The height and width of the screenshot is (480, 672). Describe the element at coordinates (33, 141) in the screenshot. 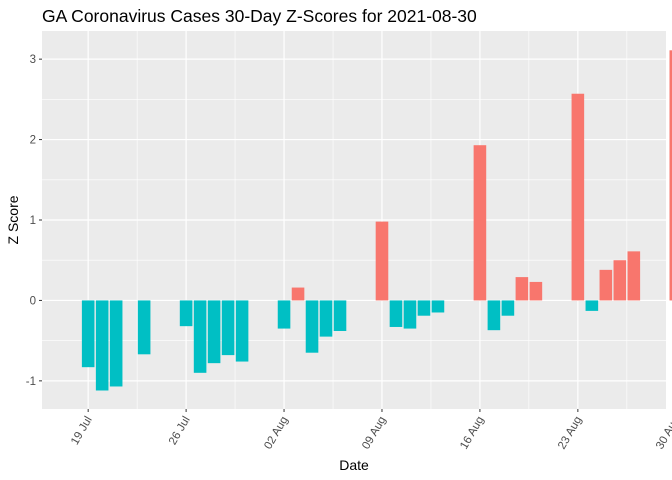

I see `y-tick-label: 2` at that location.